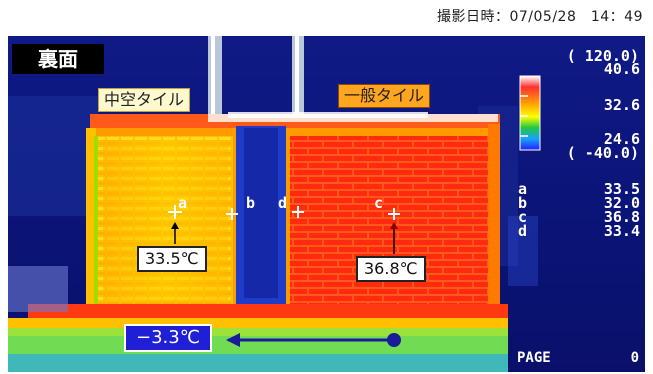 The height and width of the screenshot is (374, 653). I want to click on normal-tile-label: 一般タイル, so click(384, 96).